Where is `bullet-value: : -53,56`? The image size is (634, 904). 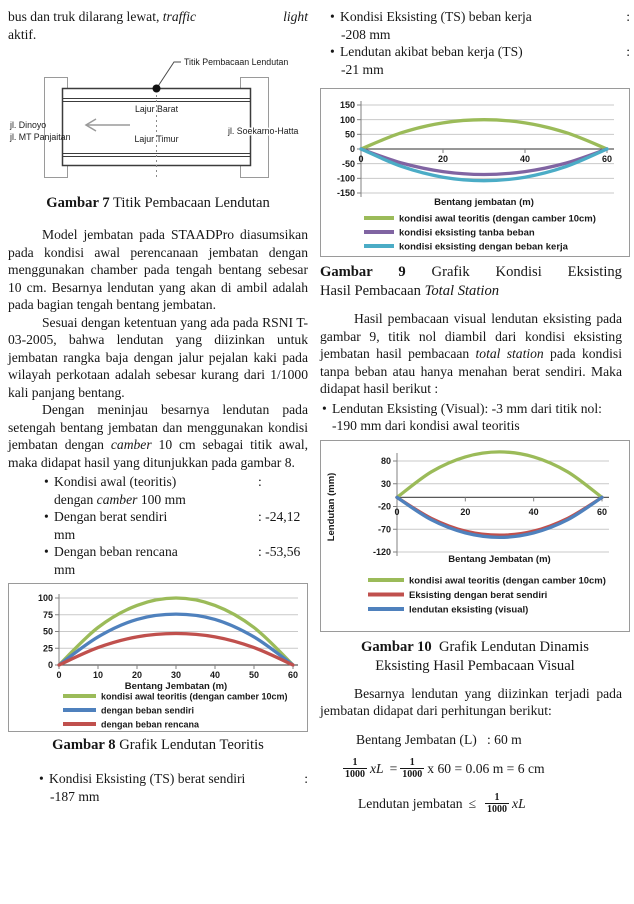 bullet-value: : -53,56 is located at coordinates (279, 551).